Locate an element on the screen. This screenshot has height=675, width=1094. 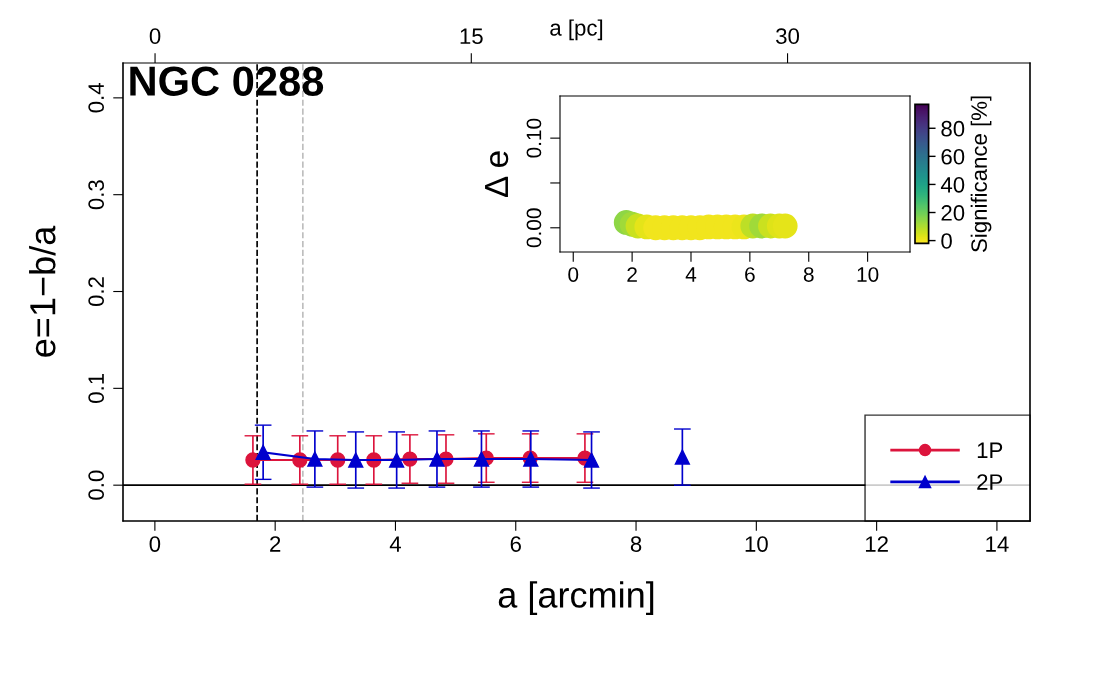
color-bar-label: 60 is located at coordinates (953, 156).